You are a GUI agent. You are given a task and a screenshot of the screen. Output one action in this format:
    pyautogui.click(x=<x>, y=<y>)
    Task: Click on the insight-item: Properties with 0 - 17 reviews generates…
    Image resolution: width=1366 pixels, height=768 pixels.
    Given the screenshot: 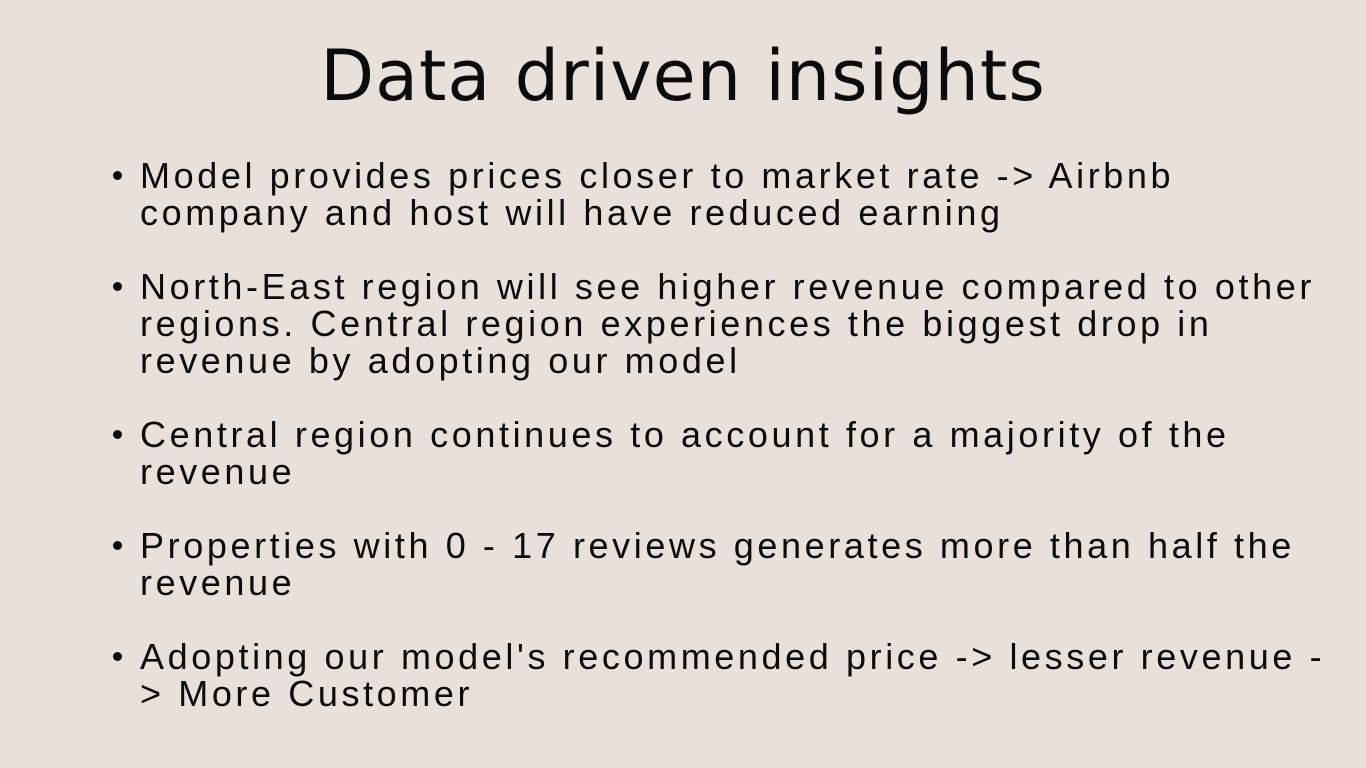 What is the action you would take?
    pyautogui.click(x=721, y=564)
    